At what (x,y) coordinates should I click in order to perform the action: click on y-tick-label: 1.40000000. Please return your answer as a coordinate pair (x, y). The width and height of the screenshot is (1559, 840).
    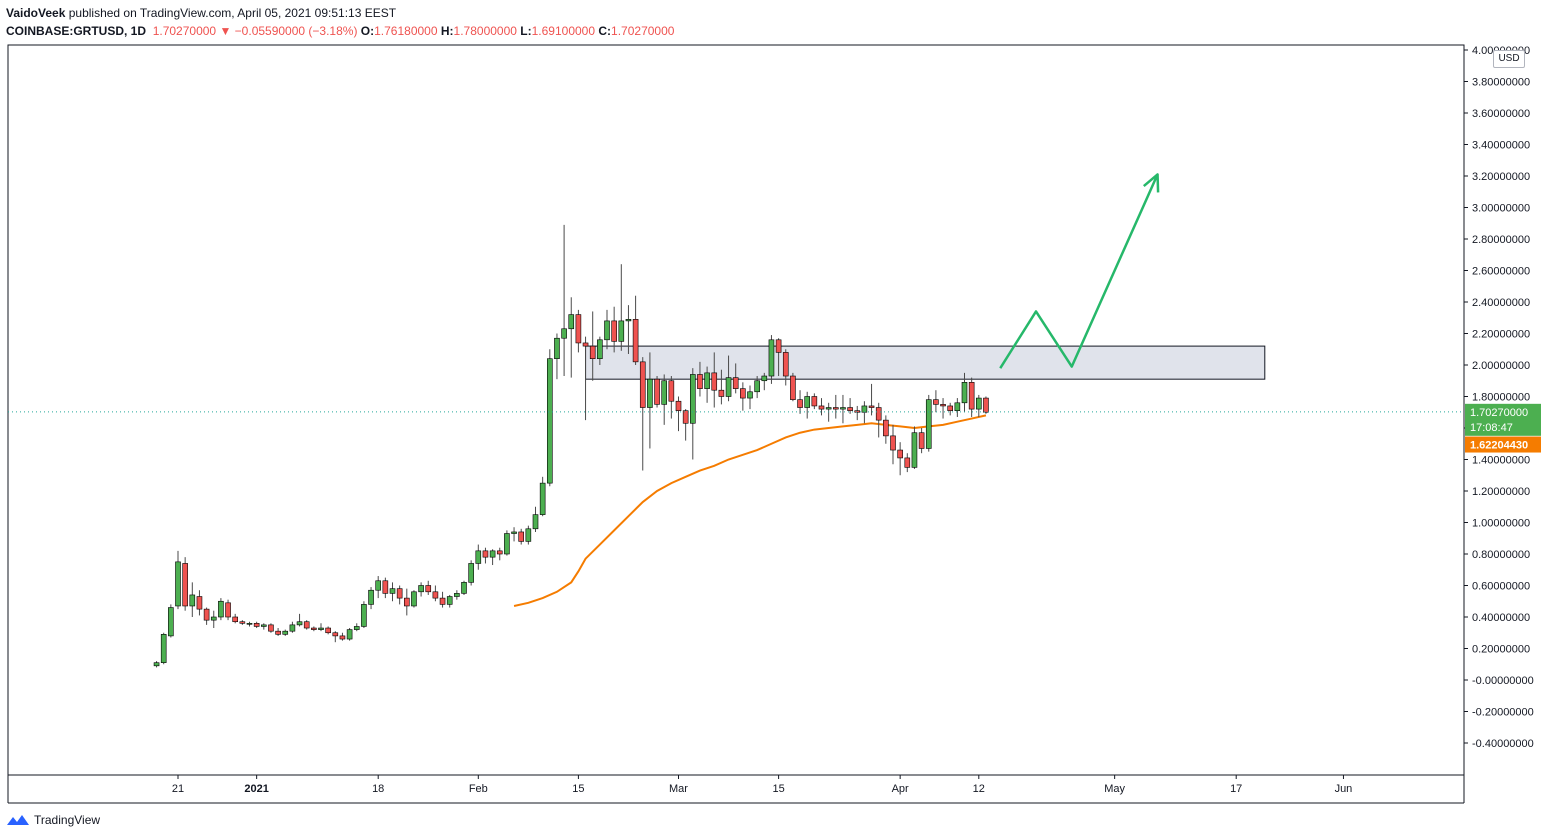
    Looking at the image, I should click on (1501, 461).